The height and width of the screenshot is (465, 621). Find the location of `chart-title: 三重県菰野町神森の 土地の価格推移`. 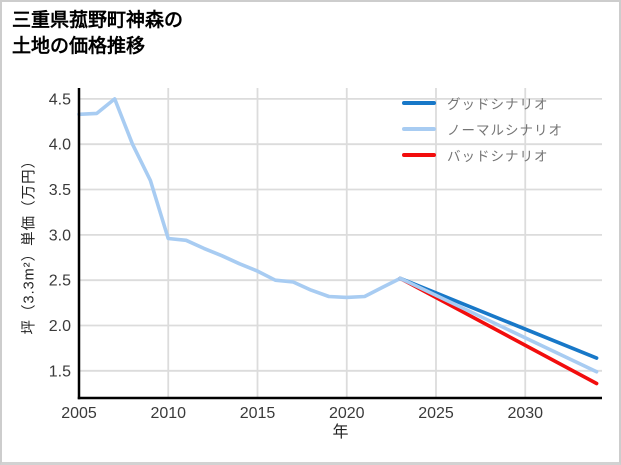

chart-title: 三重県菰野町神森の 土地の価格推移 is located at coordinates (97, 34).